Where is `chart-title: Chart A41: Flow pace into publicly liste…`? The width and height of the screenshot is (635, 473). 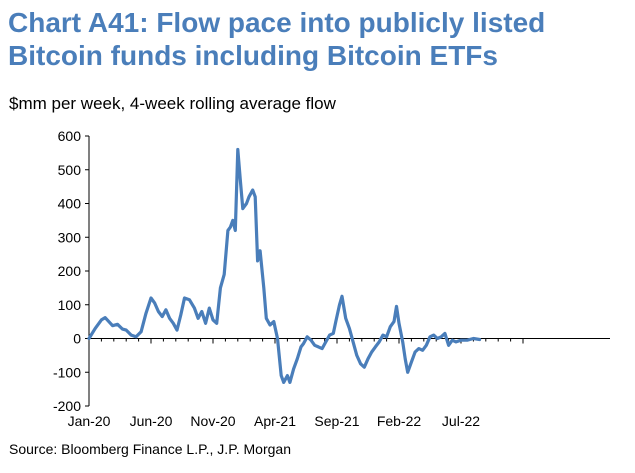 chart-title: Chart A41: Flow pace into publicly liste… is located at coordinates (318, 39).